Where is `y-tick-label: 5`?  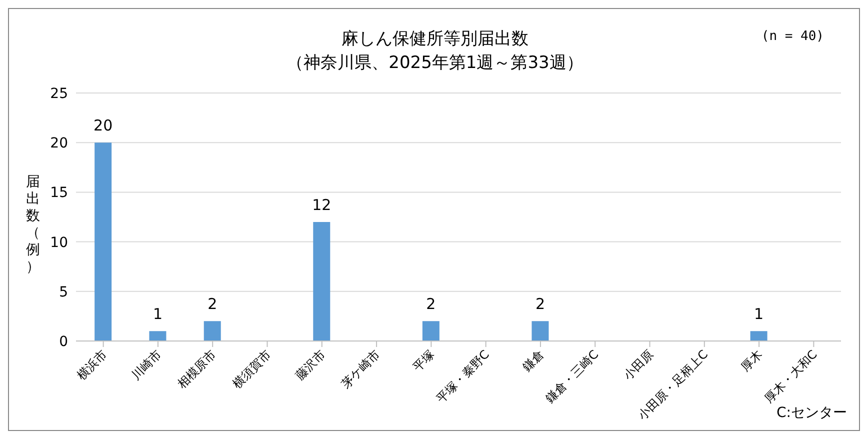 y-tick-label: 5 is located at coordinates (63, 292).